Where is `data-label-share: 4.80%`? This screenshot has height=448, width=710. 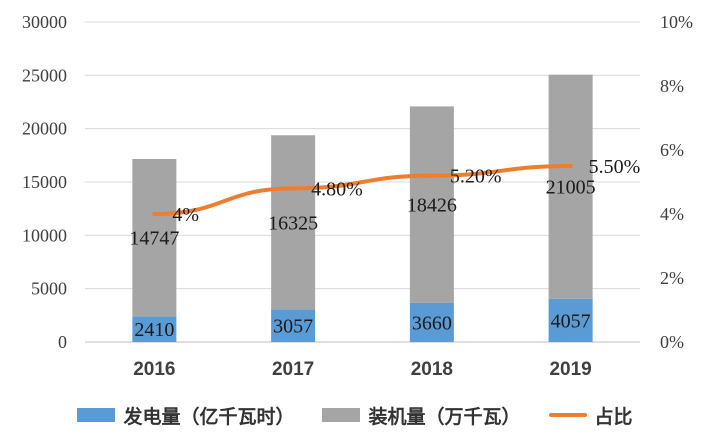
data-label-share: 4.80% is located at coordinates (337, 189).